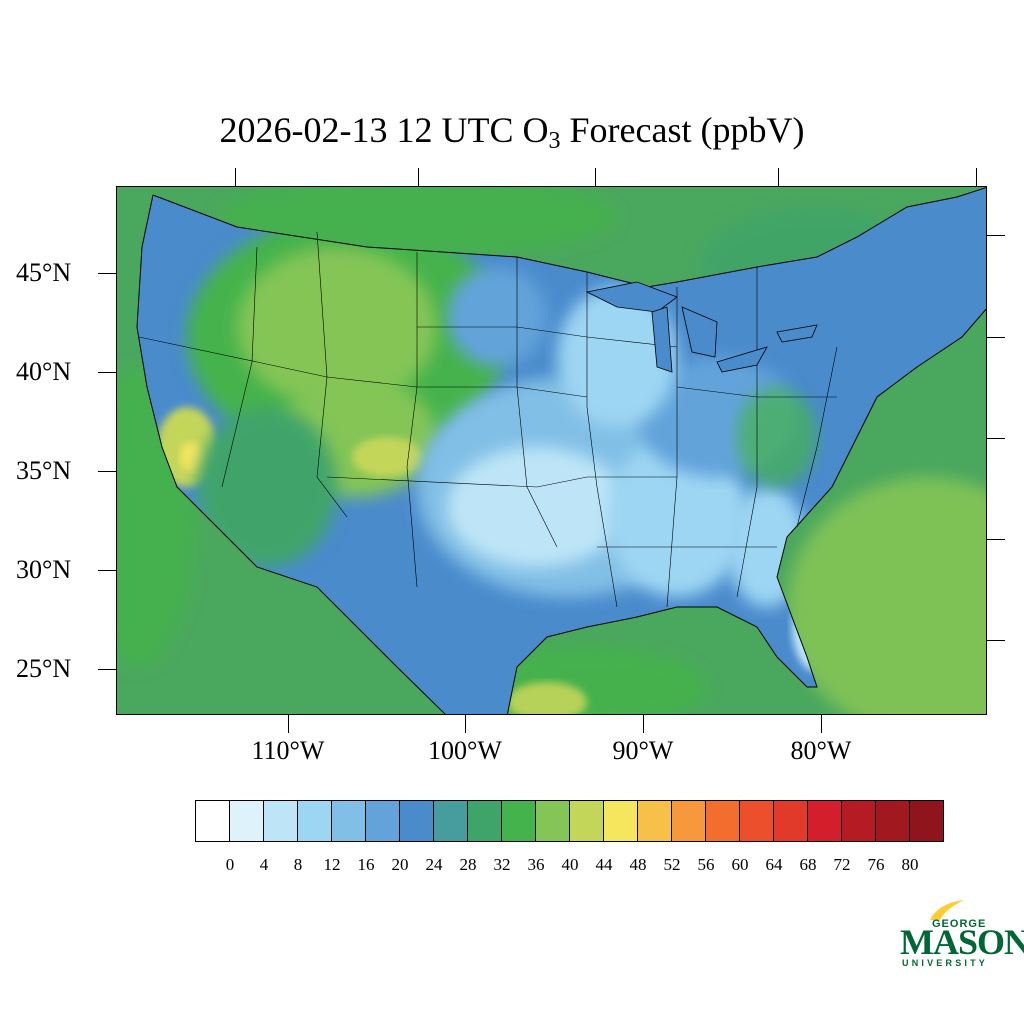 Image resolution: width=1024 pixels, height=1024 pixels. What do you see at coordinates (512, 132) in the screenshot?
I see `chart-title: 2026-02-13 12 UTC O3 Forecast (ppbV)` at bounding box center [512, 132].